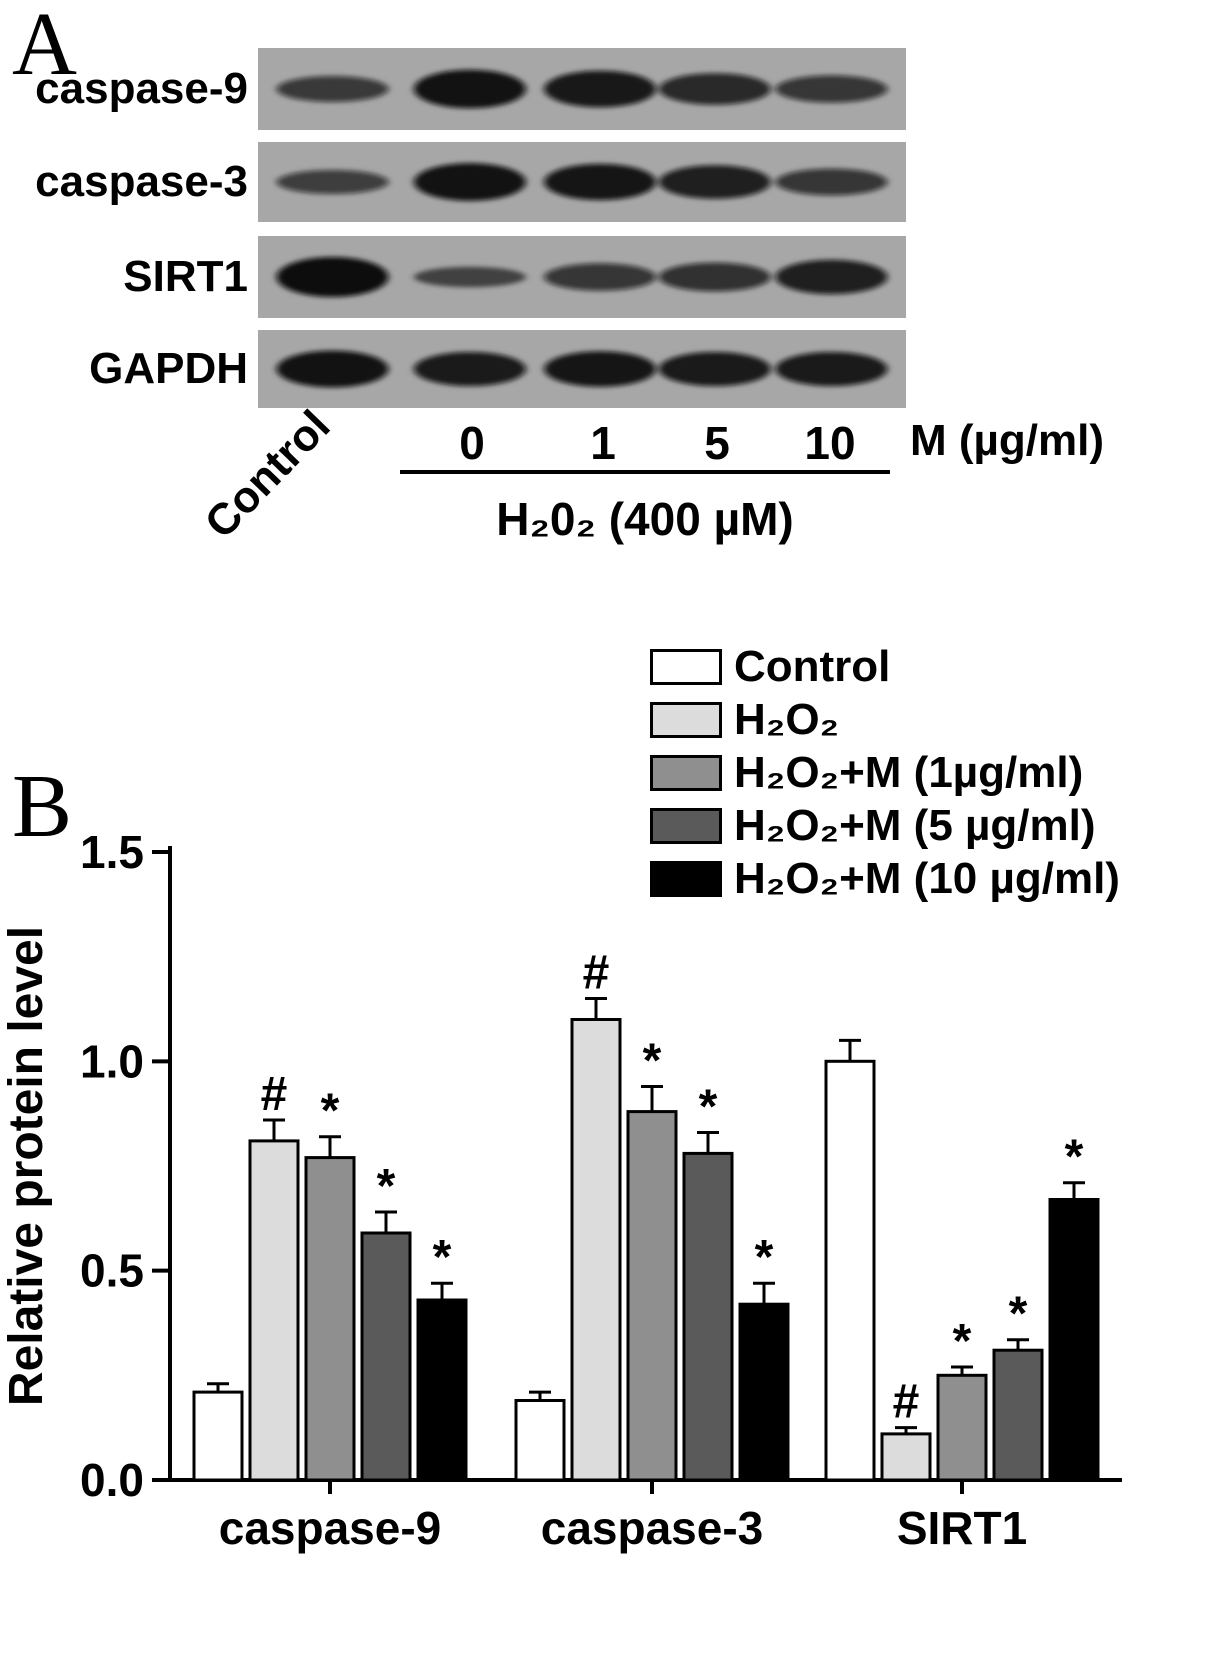 The image size is (1205, 1674). I want to click on y-tick-label: 1.0, so click(112, 1061).